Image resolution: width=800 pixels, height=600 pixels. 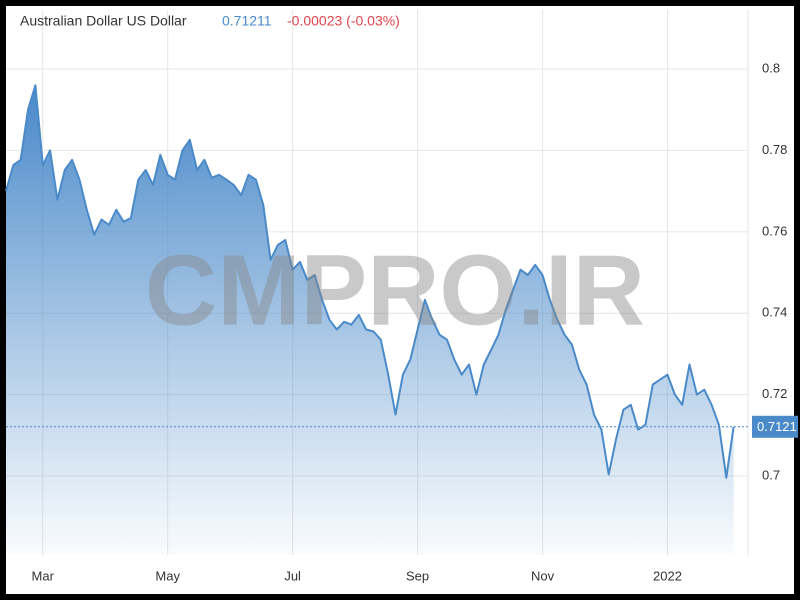 What do you see at coordinates (292, 575) in the screenshot?
I see `x-tick-label: Jul` at bounding box center [292, 575].